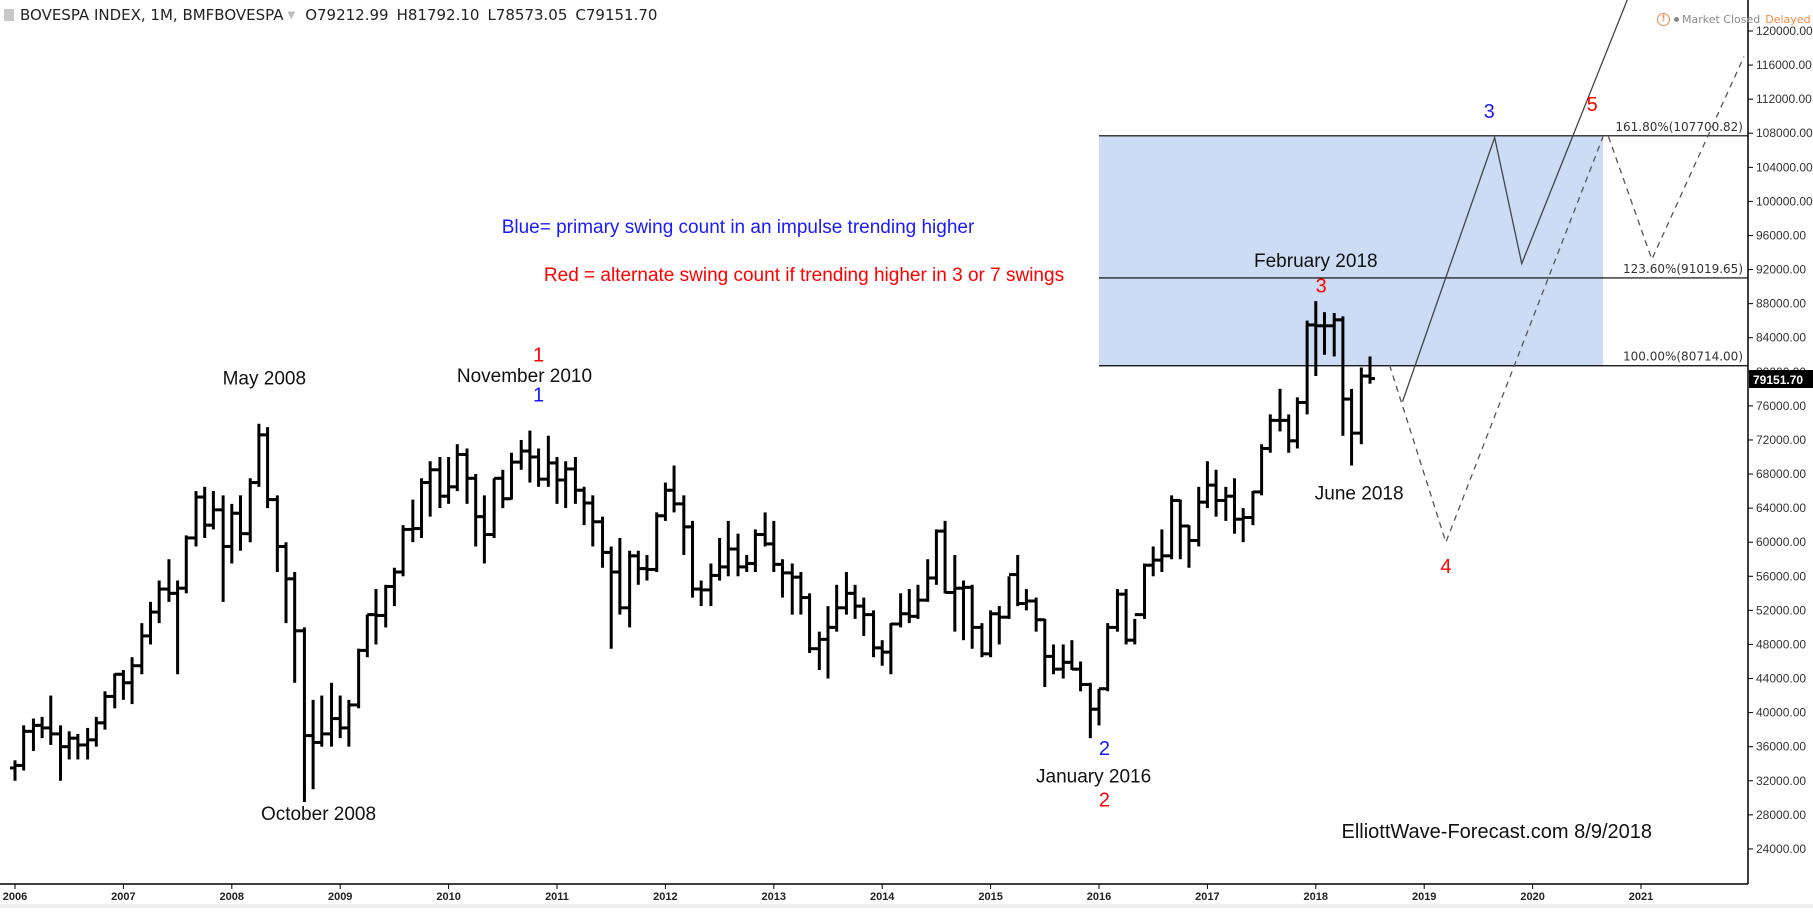  I want to click on x-tick-label: 2020, so click(1532, 897).